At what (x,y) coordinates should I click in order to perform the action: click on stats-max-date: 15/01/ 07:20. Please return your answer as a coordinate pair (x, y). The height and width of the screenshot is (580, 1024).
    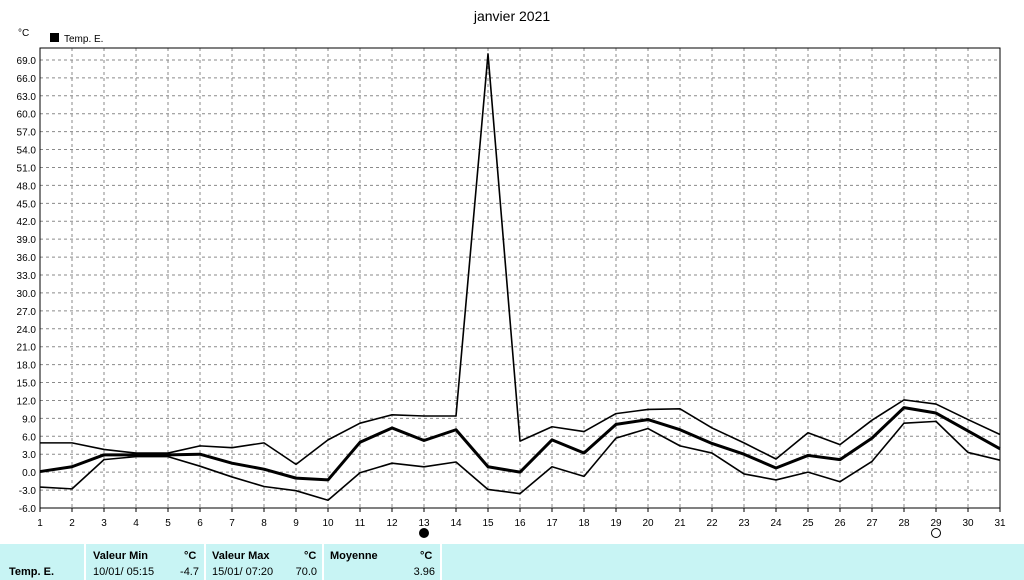
    Looking at the image, I should click on (243, 572).